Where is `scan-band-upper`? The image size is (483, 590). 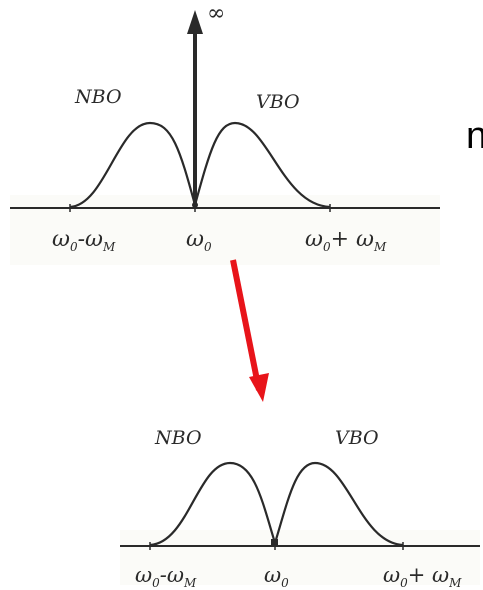
scan-band-upper is located at coordinates (225, 230).